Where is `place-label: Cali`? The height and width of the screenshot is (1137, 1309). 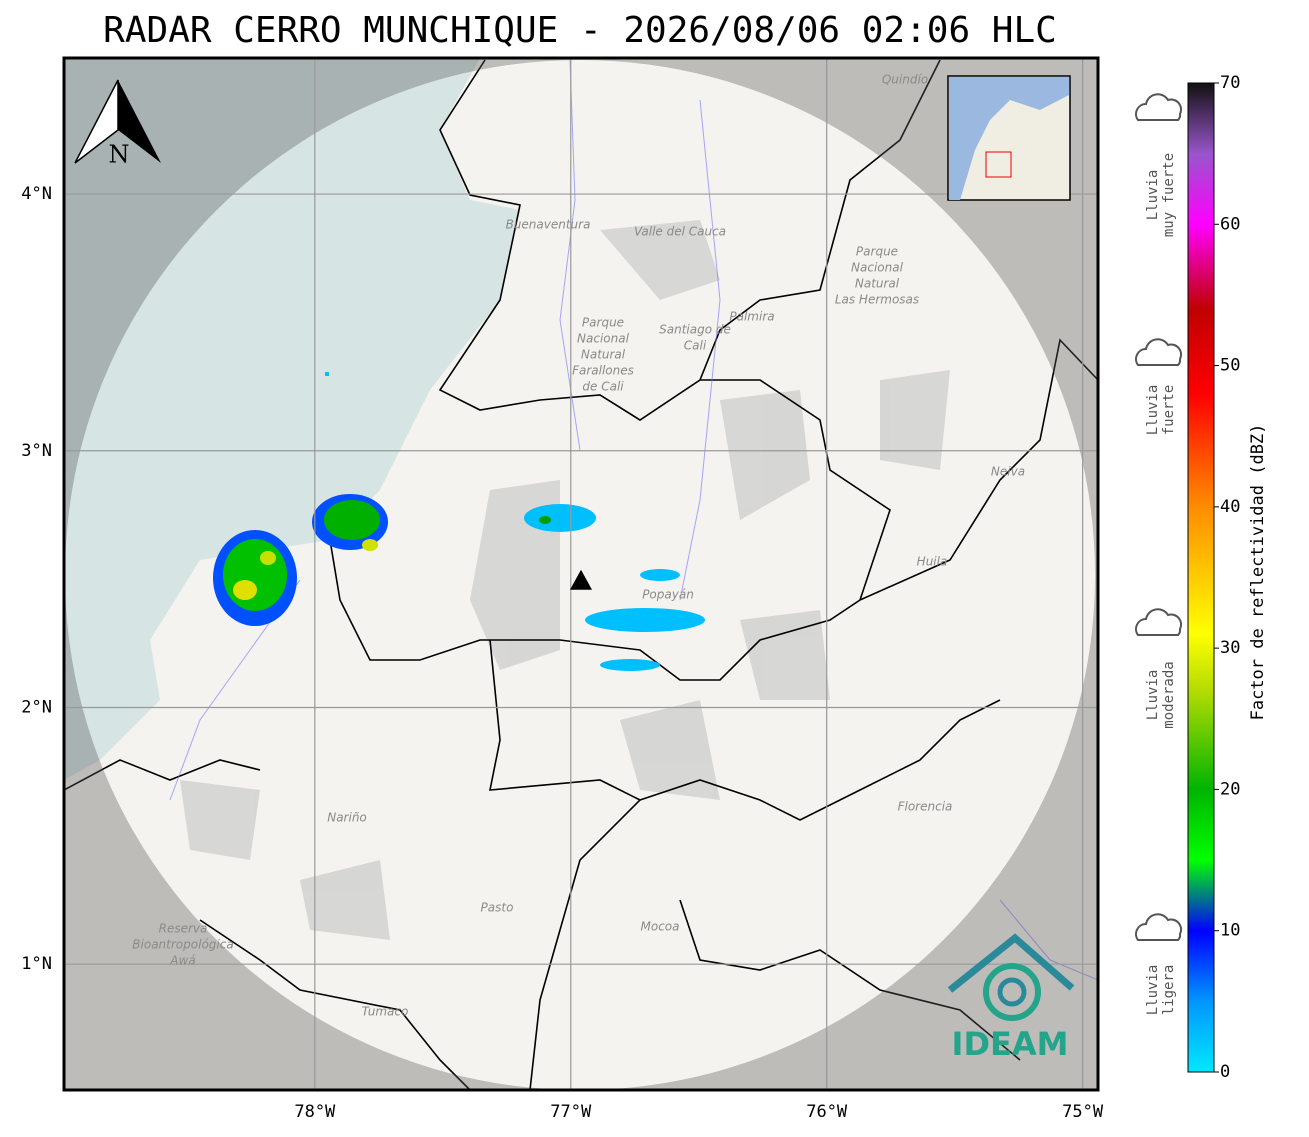
place-label: Cali is located at coordinates (695, 346).